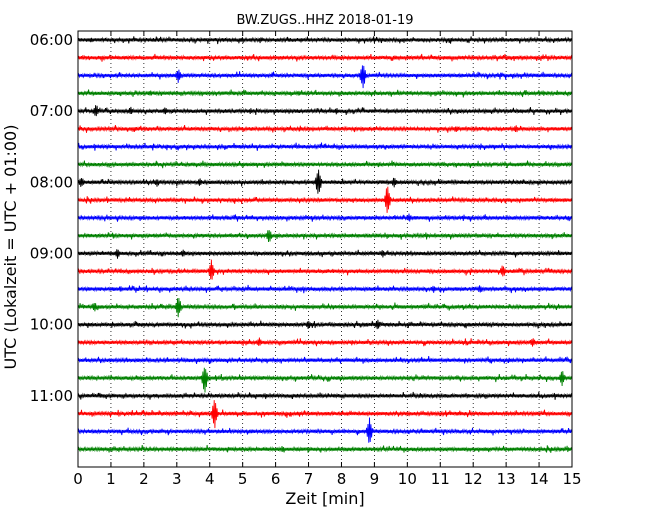 The image size is (650, 520). I want to click on y-tick-label: 09:00, so click(51, 253).